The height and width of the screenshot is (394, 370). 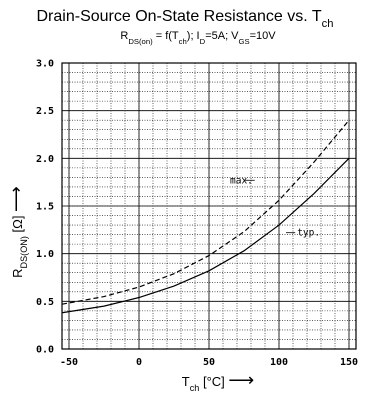 I want to click on subtitle-part: =5A; V, so click(x=222, y=36).